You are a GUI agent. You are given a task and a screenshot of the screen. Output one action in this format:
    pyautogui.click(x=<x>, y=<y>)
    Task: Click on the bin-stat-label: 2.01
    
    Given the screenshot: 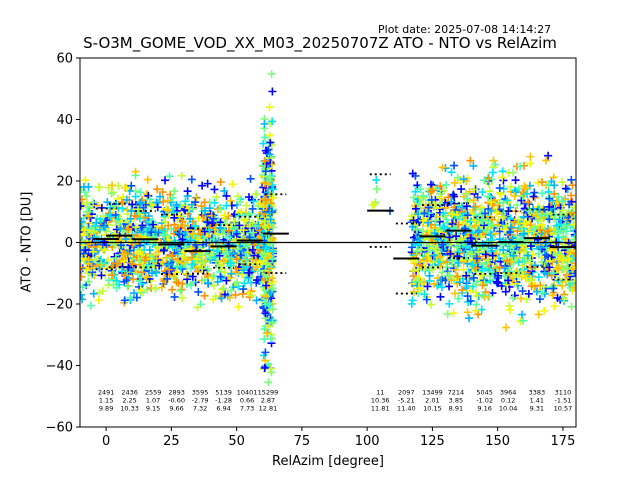 What is the action you would take?
    pyautogui.click(x=432, y=401)
    